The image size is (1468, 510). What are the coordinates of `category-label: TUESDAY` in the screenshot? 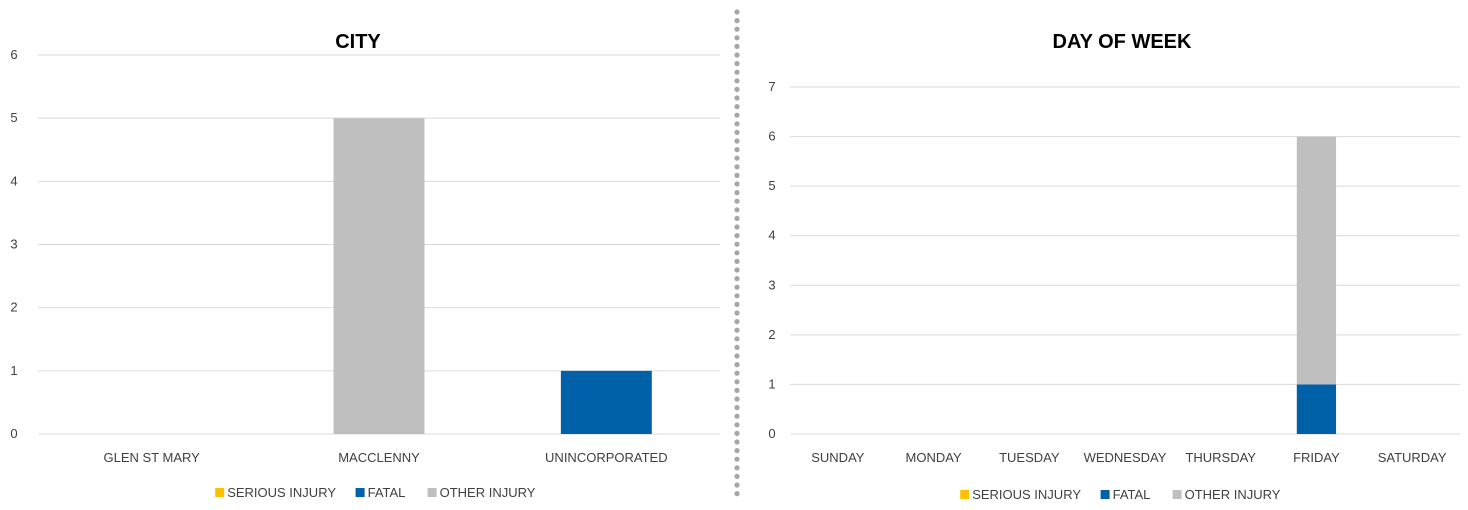 It's located at (1029, 457).